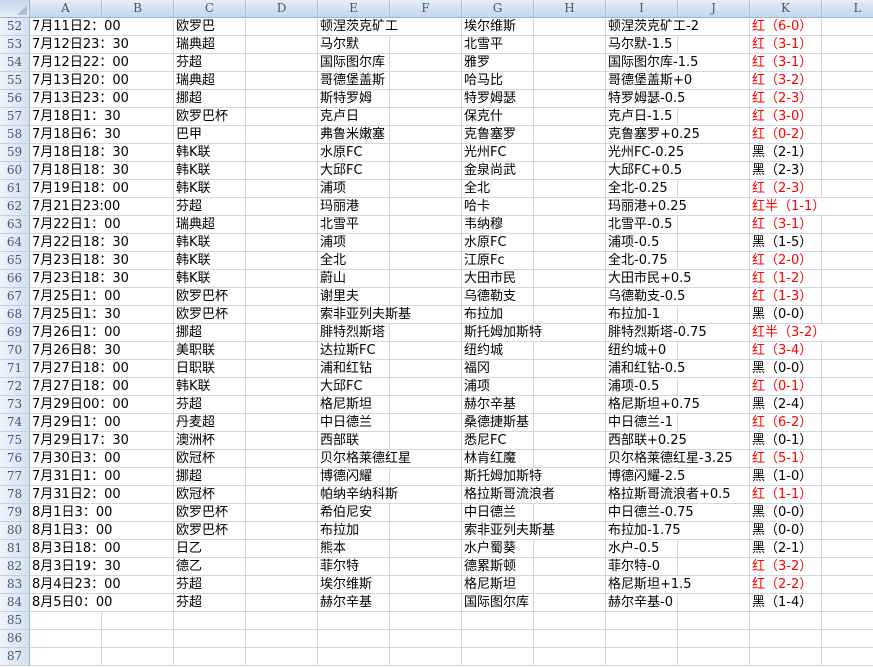 Image resolution: width=873 pixels, height=667 pixels. Describe the element at coordinates (786, 135) in the screenshot. I see `cell-K58: 红（0-2）` at that location.